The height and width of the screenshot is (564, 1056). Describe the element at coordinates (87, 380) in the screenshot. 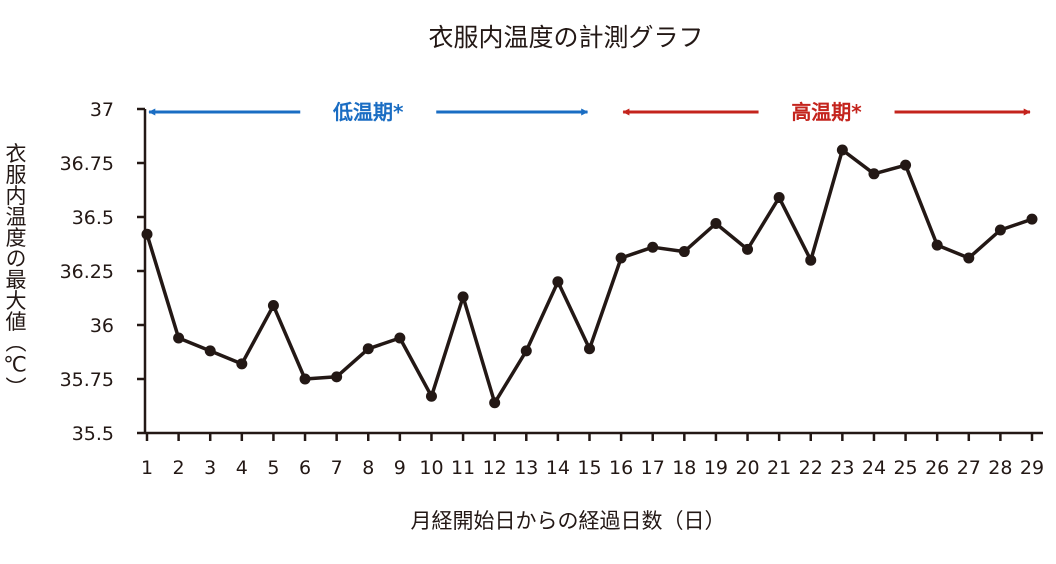

I see `y-tick-label: 35.75` at that location.